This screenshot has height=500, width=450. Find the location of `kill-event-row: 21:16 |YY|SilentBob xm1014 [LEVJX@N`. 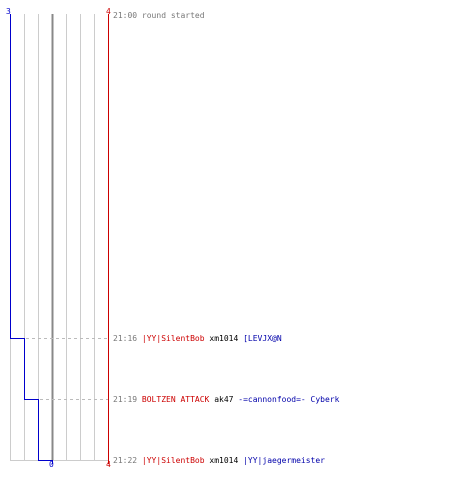

kill-event-row: 21:16 |YY|SilentBob xm1014 [LEVJX@N is located at coordinates (197, 339).